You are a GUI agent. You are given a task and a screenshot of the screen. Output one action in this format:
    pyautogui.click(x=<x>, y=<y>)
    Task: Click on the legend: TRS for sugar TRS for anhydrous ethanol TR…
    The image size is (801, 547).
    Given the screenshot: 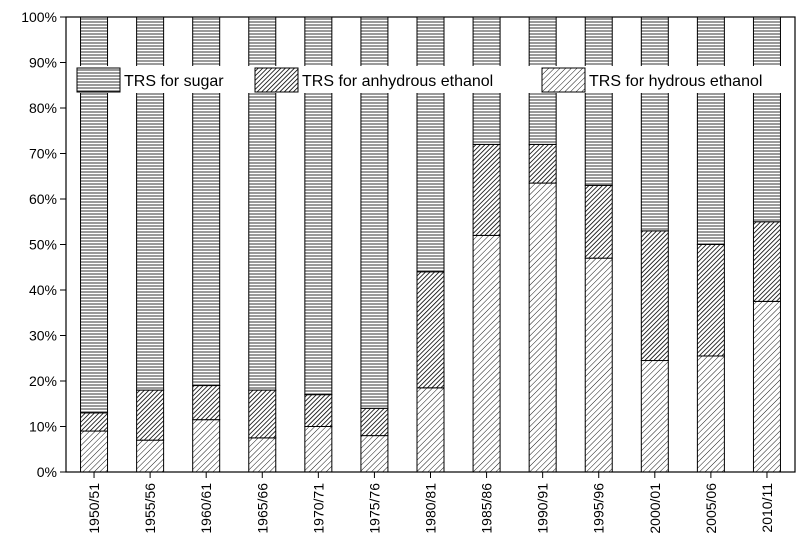 What is the action you would take?
    pyautogui.click(x=434, y=79)
    